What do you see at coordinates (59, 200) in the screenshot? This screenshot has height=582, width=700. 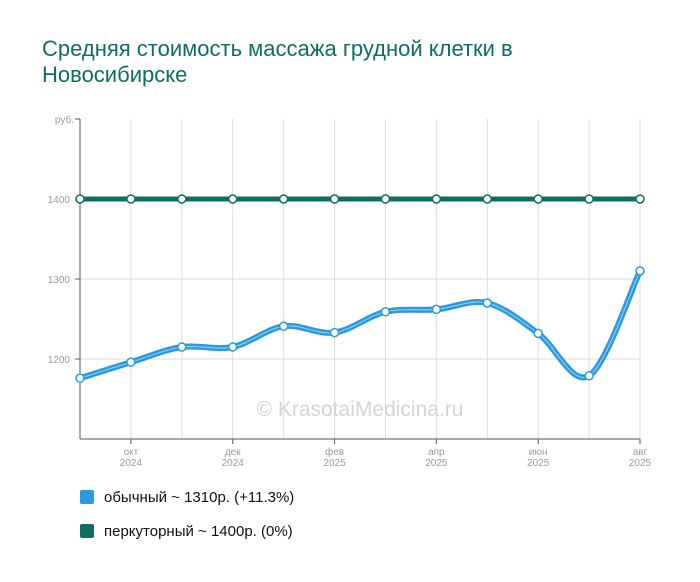 I see `y-tick-label: 1400` at bounding box center [59, 200].